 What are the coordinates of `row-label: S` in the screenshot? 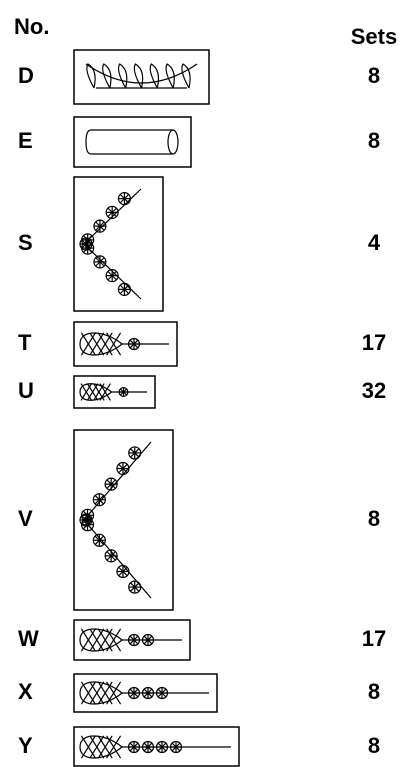 It's located at (25, 242).